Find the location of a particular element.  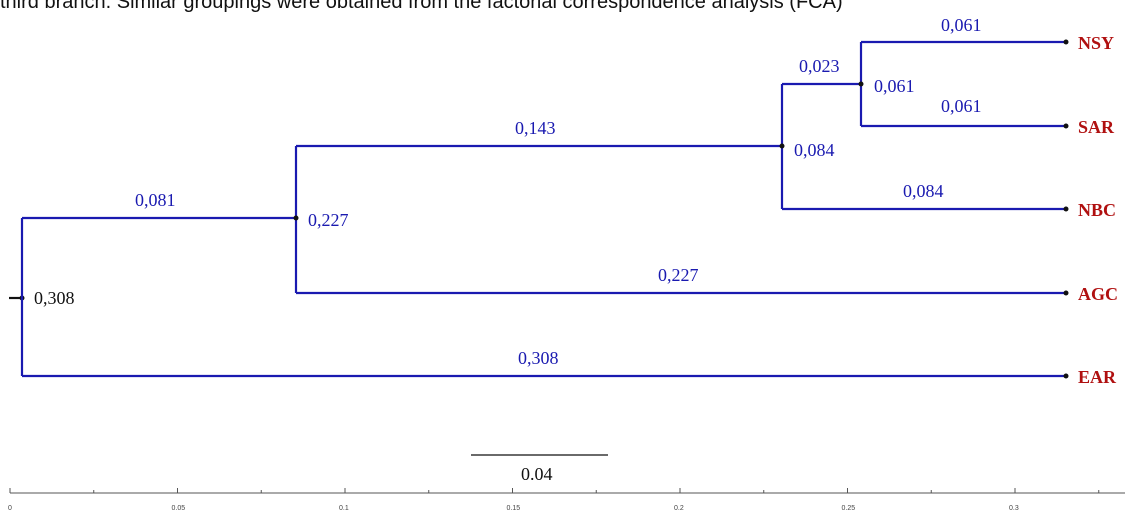

branch-label-n-nb-to-n-ns: 0,023 is located at coordinates (819, 66).